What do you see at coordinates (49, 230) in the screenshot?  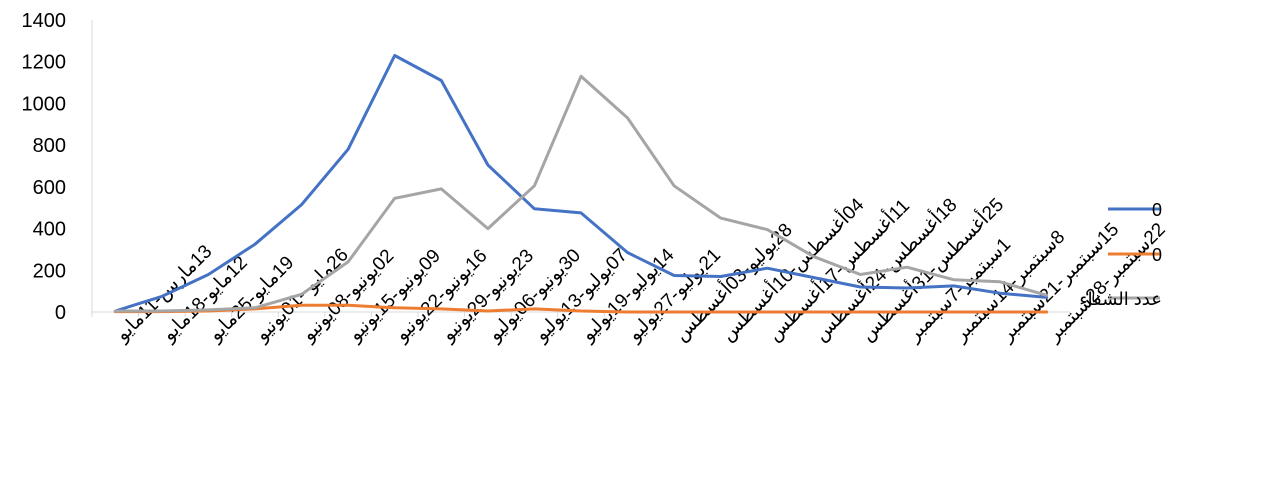 I see `y-tick-label: 400` at bounding box center [49, 230].